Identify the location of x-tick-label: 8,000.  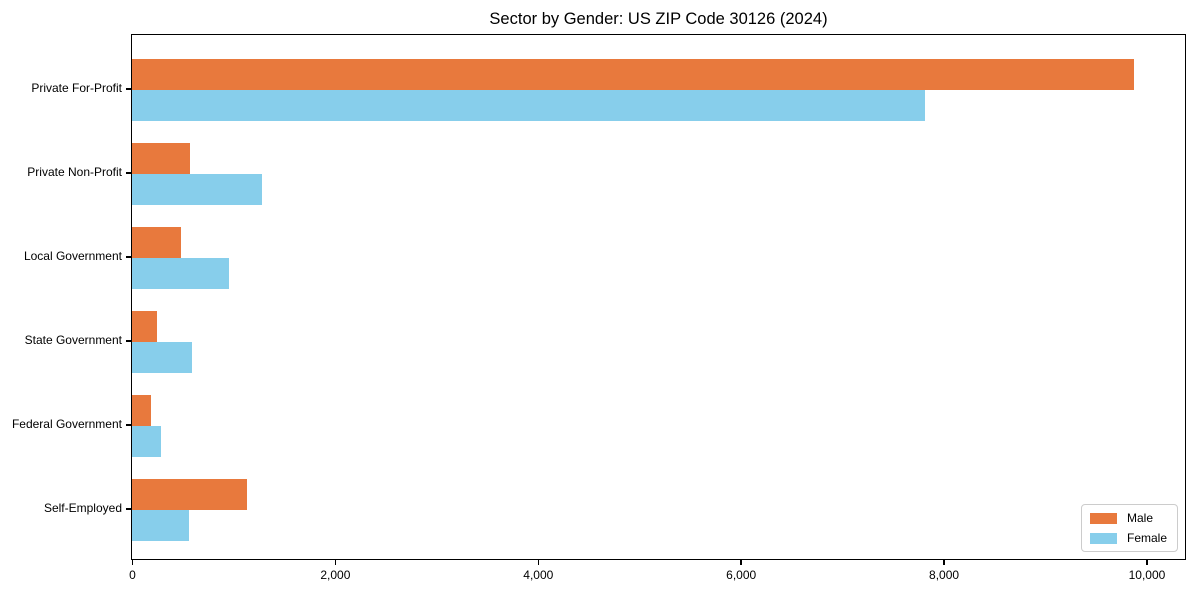
(944, 575).